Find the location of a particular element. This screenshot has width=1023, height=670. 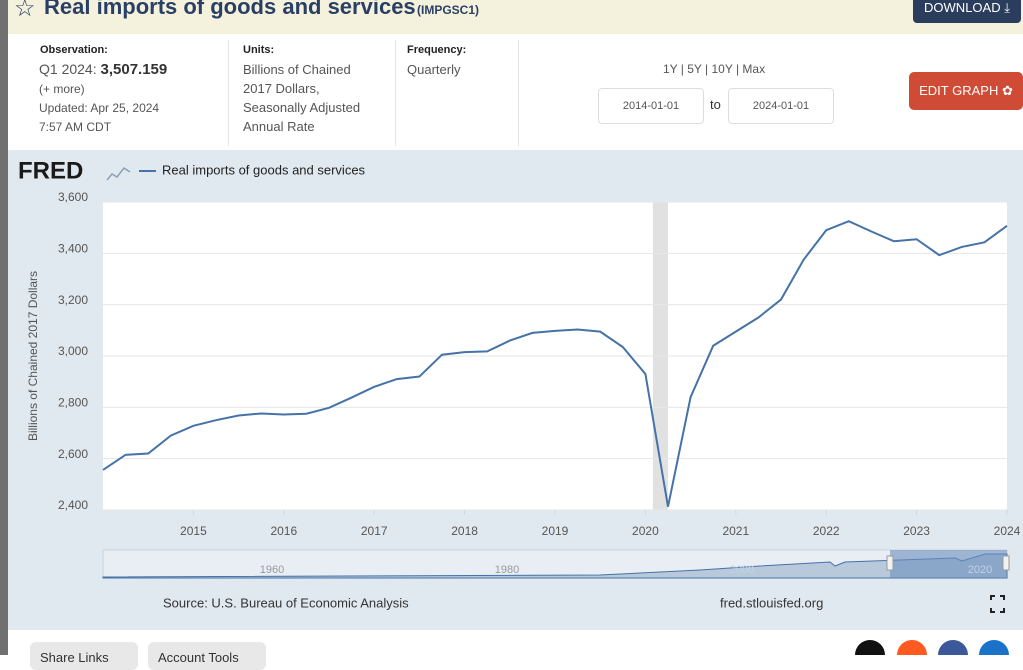

edit-graph-button: EDIT GRAPH ✿ is located at coordinates (966, 91).